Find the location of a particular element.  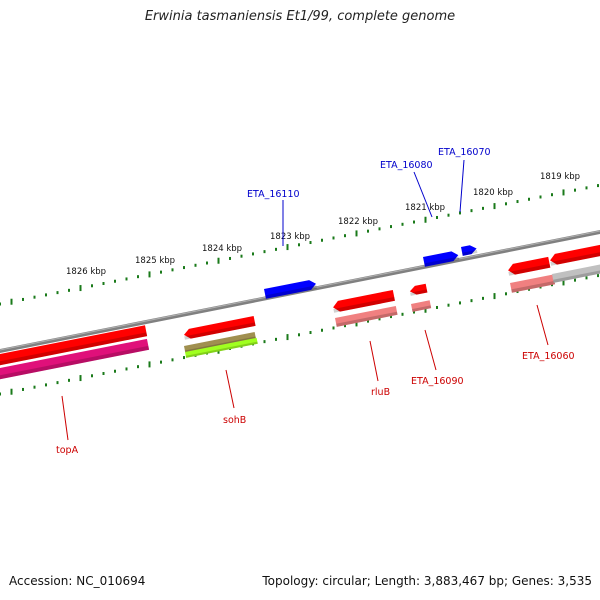

scale-label: 1825 kbp is located at coordinates (155, 261).